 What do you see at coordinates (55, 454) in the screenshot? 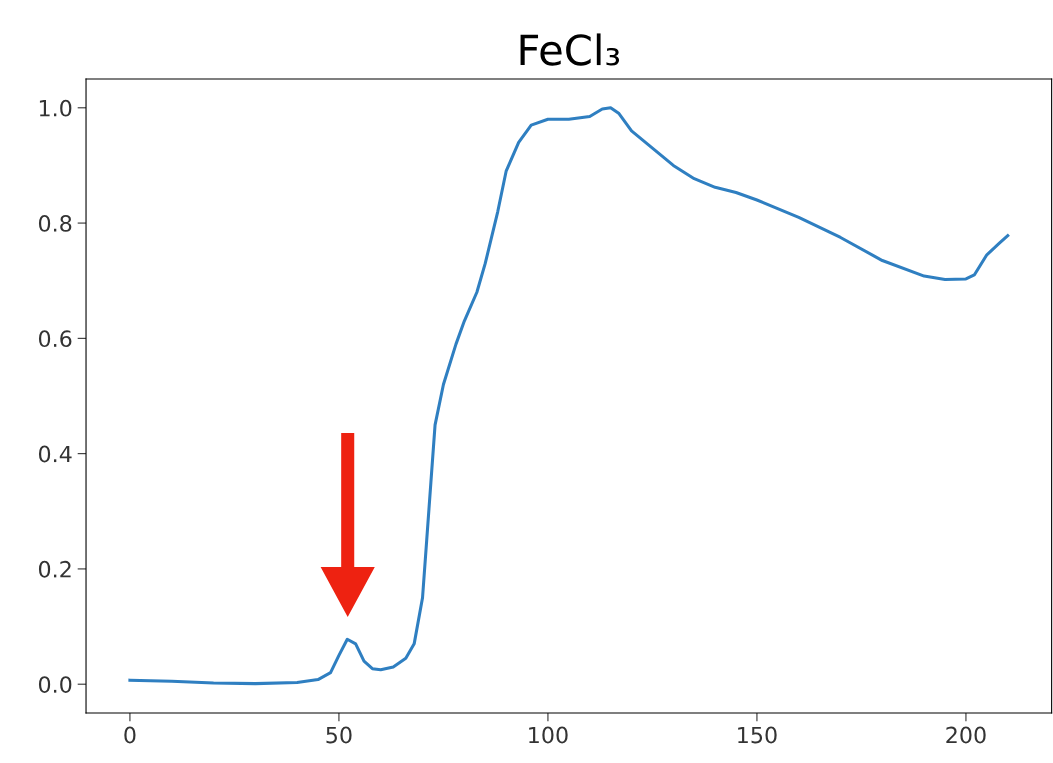
I see `y-tick-label: 0.4` at bounding box center [55, 454].